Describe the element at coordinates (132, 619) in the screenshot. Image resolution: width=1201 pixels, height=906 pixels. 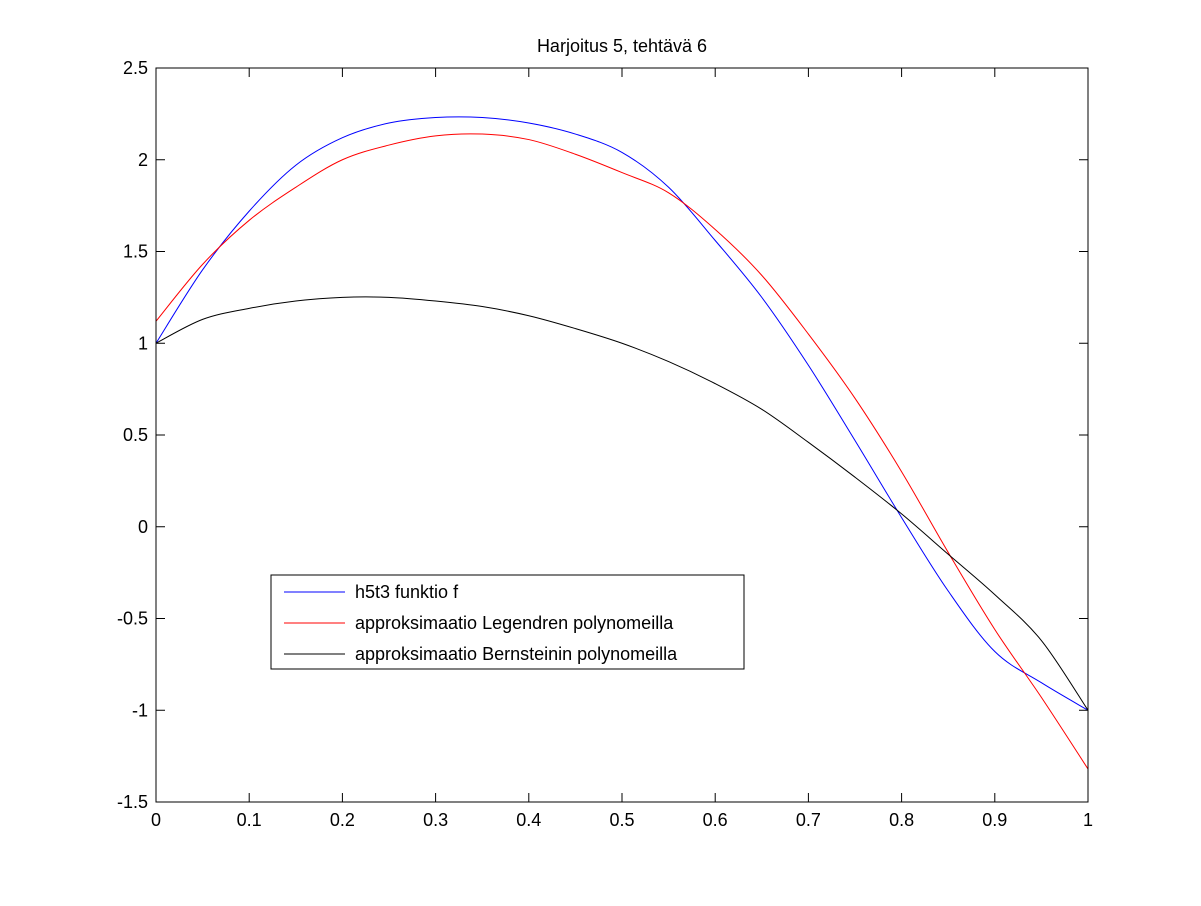
I see `y-tick-label: -0.5` at that location.